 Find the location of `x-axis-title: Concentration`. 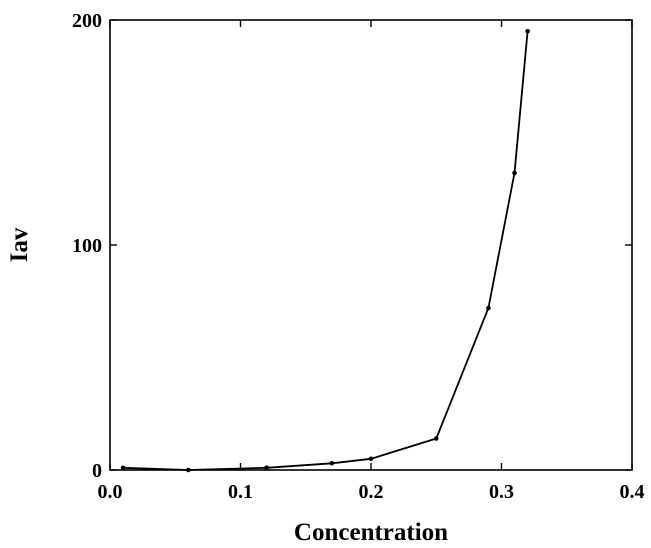

x-axis-title: Concentration is located at coordinates (371, 532).